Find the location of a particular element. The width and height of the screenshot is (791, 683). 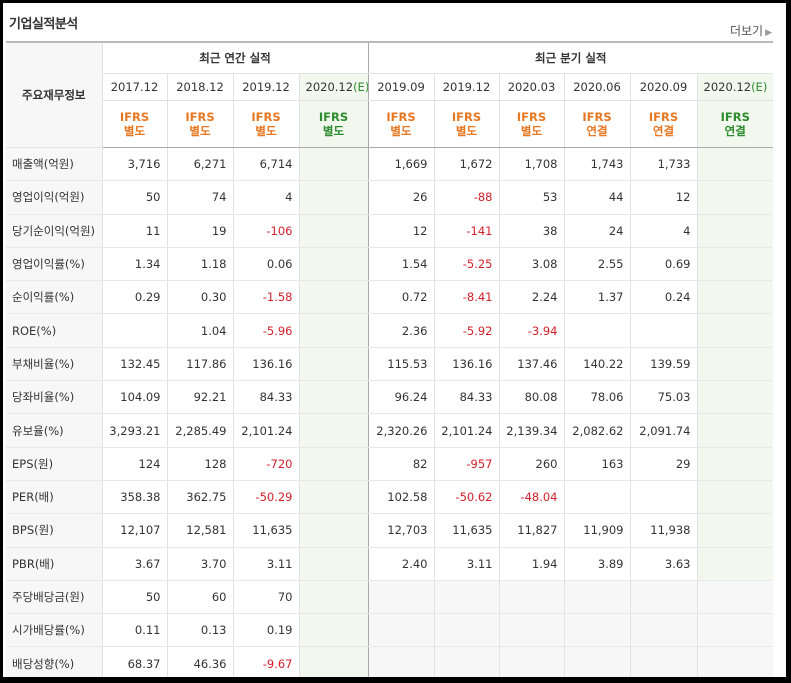

quarter-value-cell: 82 is located at coordinates (400, 463).